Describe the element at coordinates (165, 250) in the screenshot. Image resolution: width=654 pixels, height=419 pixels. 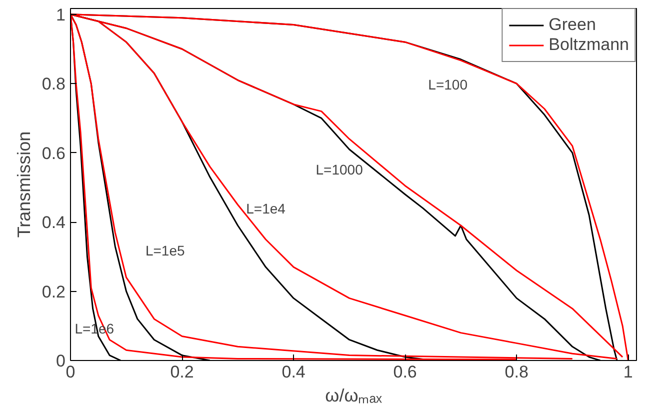
I see `annotation: L=1e5` at that location.